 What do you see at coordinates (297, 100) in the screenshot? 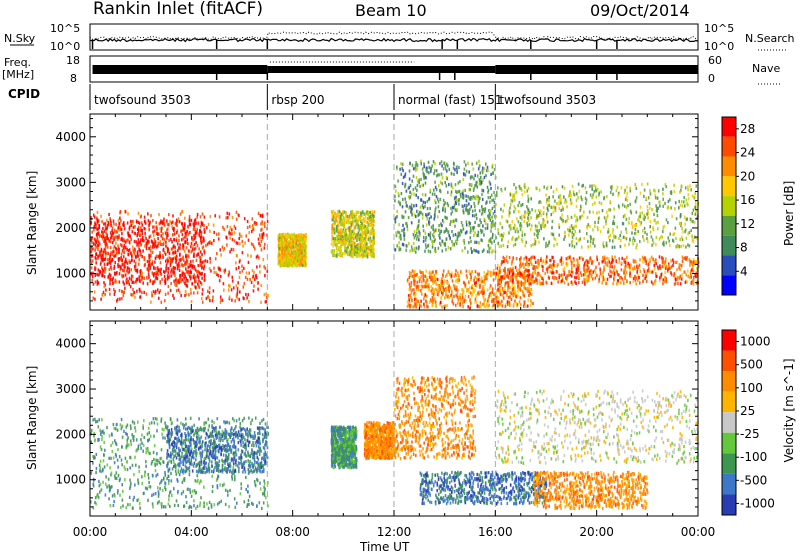
I see `cpid-segment-label: rbsp 200` at bounding box center [297, 100].